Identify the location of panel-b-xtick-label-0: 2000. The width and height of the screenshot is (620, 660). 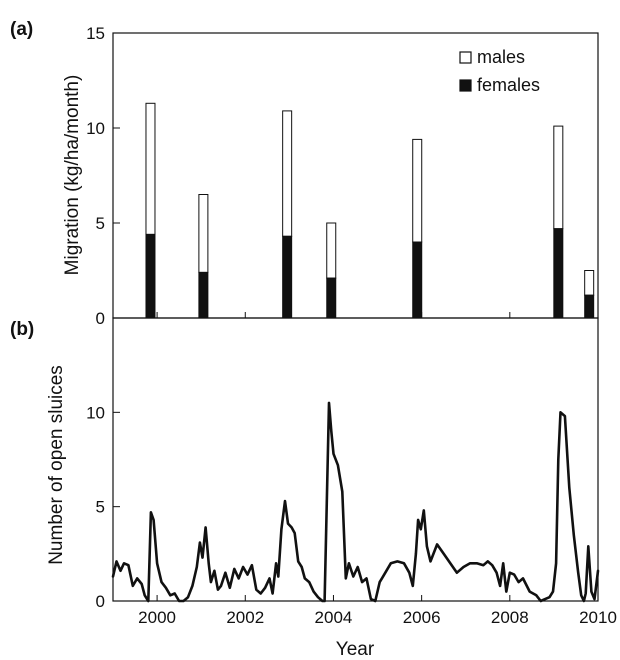
(157, 617).